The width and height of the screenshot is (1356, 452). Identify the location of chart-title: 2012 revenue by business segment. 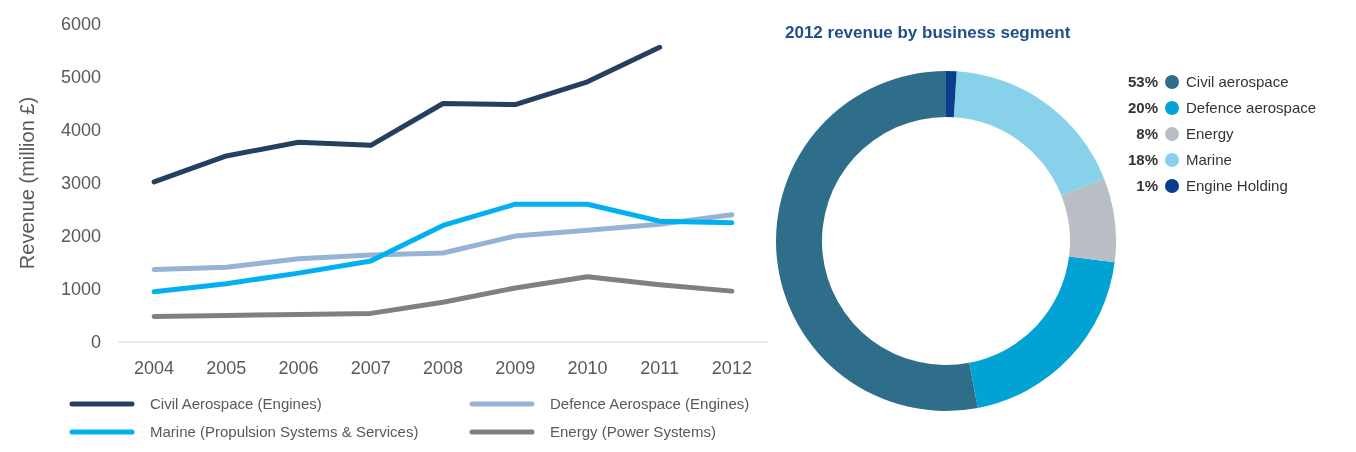
(928, 32).